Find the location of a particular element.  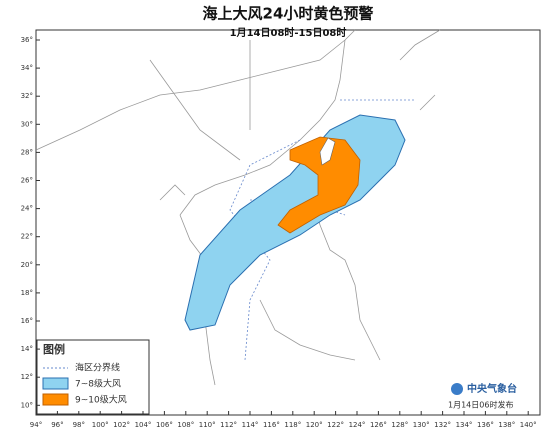

lon-label: 122° is located at coordinates (335, 425).